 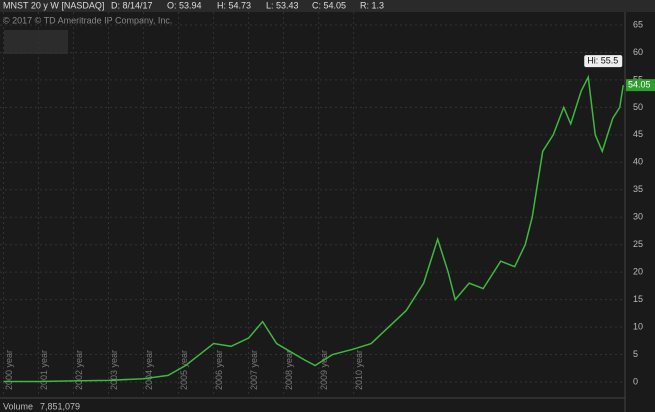 What do you see at coordinates (282, 5) in the screenshot?
I see `low: L: 53.43` at bounding box center [282, 5].